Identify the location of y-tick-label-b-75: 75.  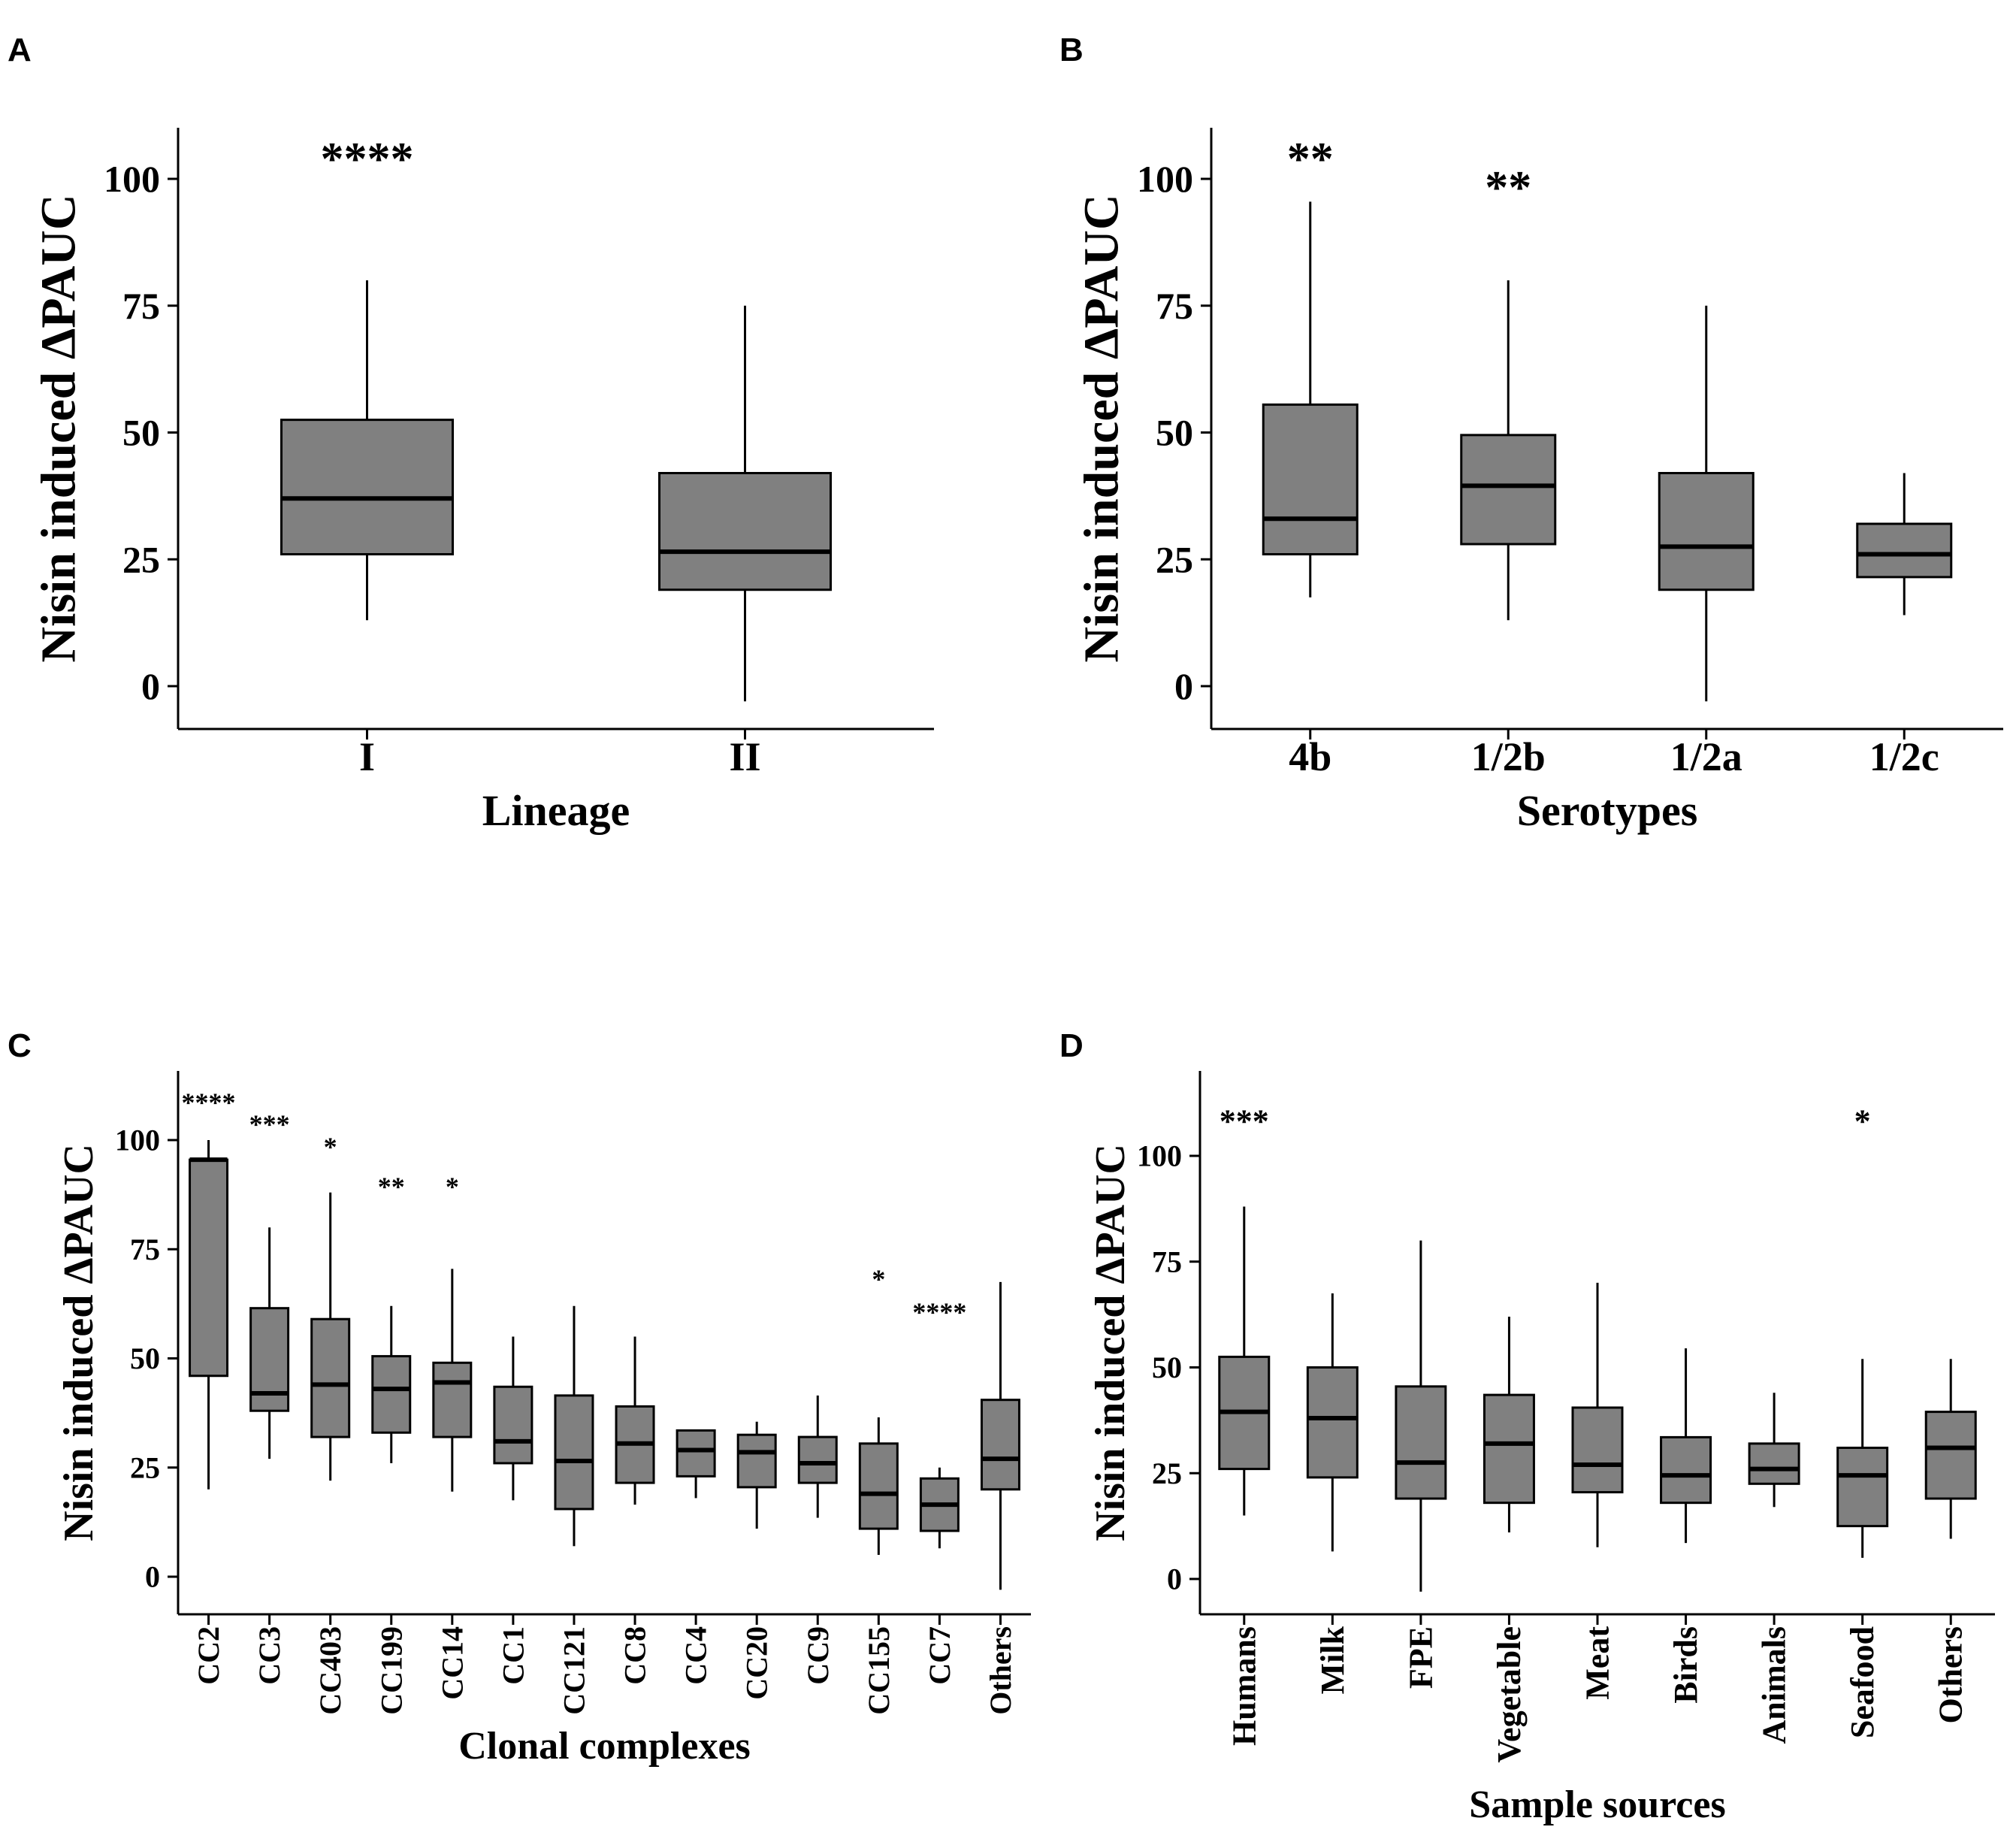
(1174, 306).